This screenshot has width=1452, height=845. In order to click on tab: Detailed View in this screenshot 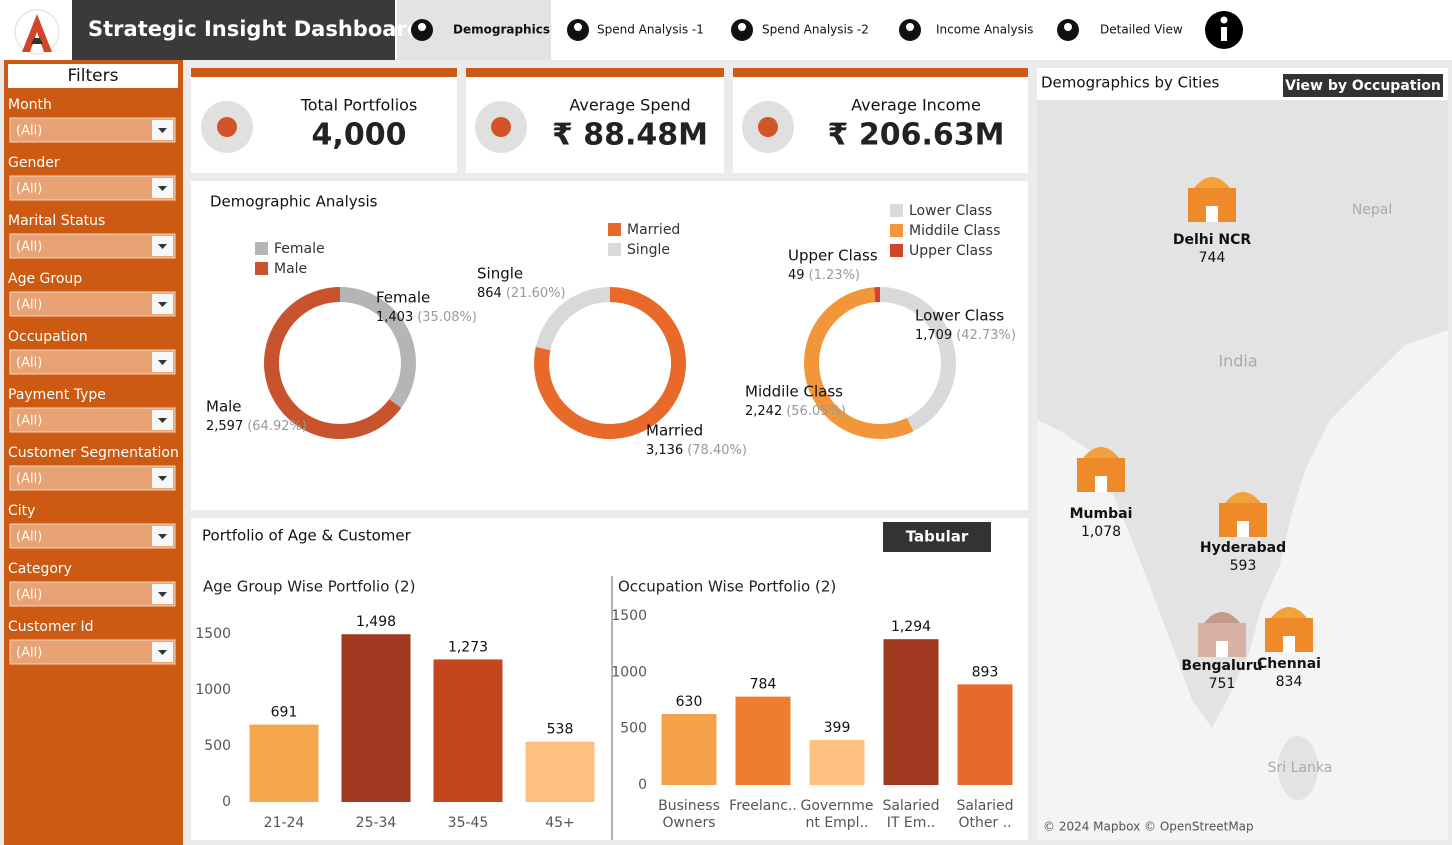, I will do `click(1120, 30)`.